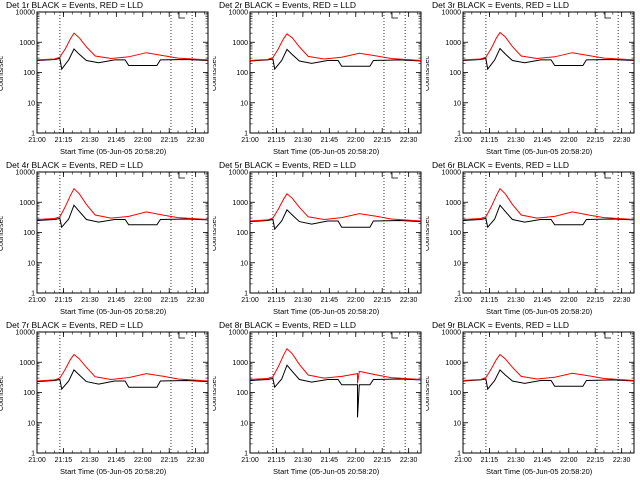  I want to click on panel-title: Det 2r BLACK = Events, RED = LLD, so click(288, 5).